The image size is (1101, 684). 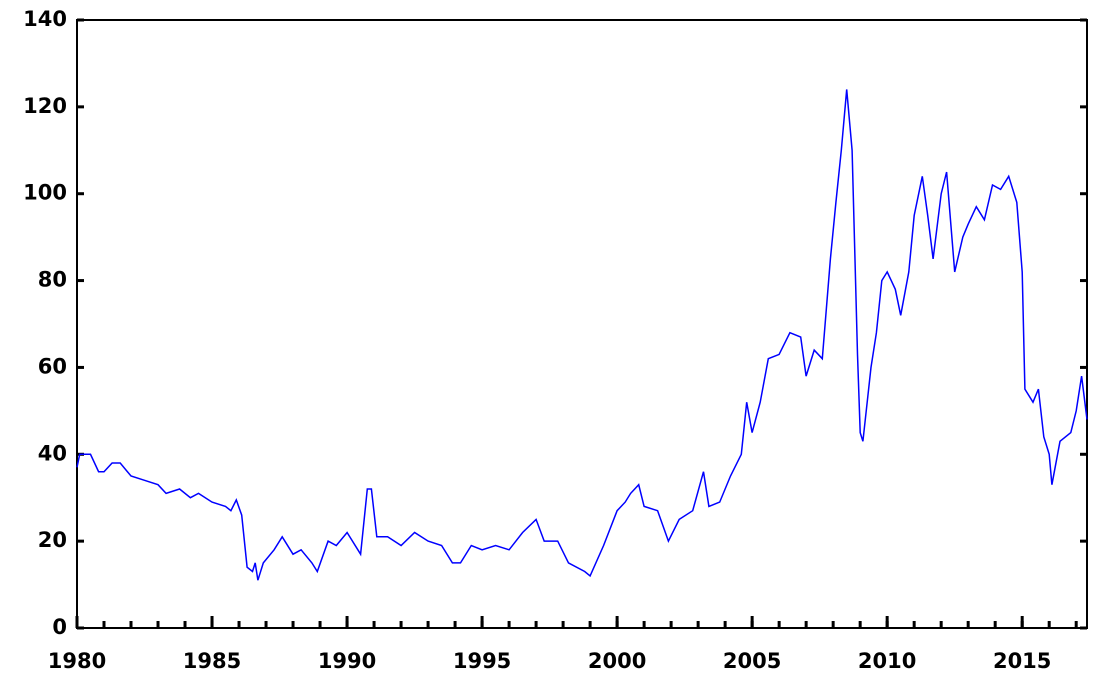 What do you see at coordinates (45, 19) in the screenshot?
I see `y-tick-label: 140` at bounding box center [45, 19].